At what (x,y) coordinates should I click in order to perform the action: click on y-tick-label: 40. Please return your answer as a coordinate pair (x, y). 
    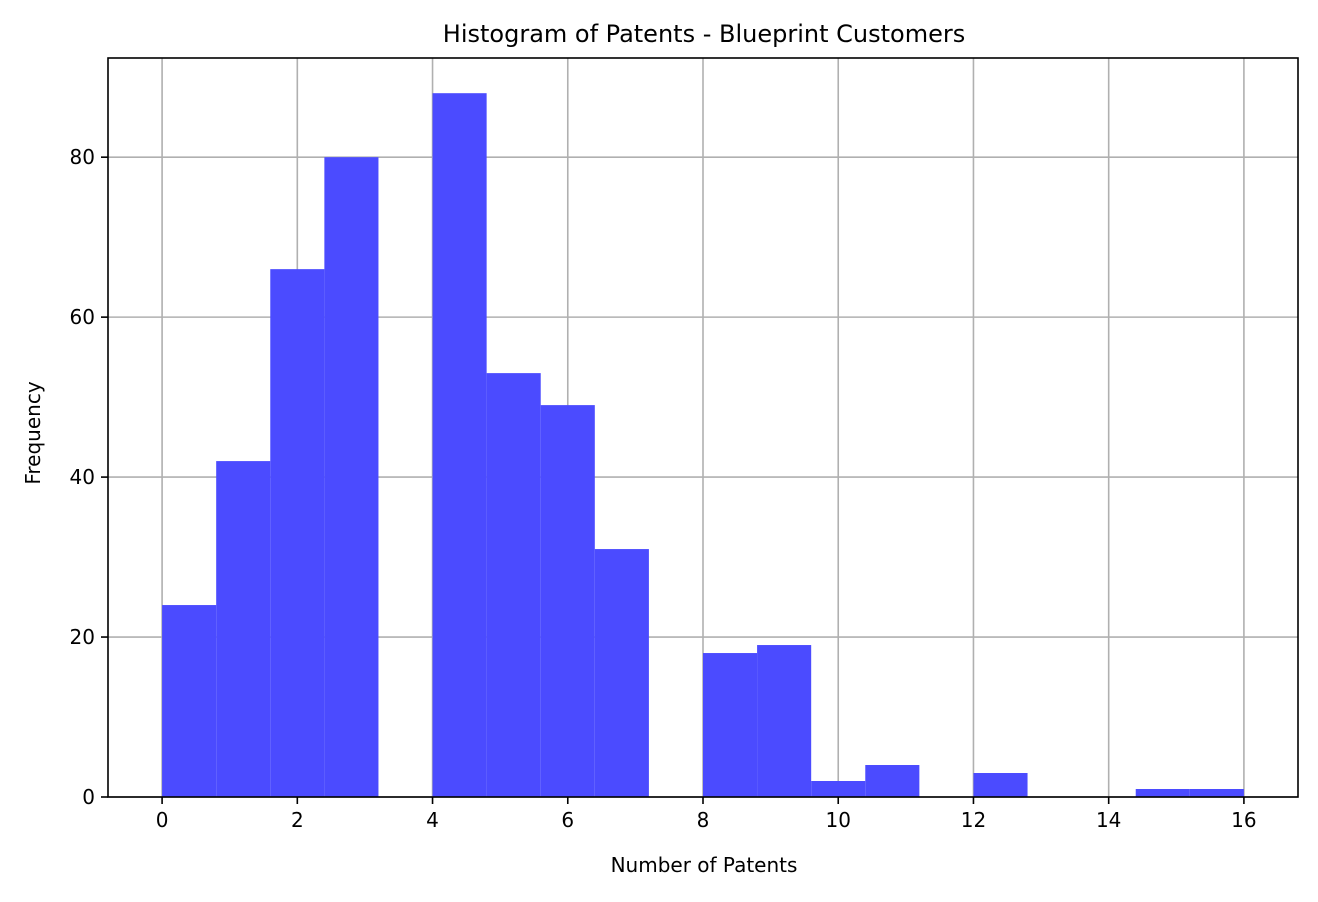
    Looking at the image, I should click on (82, 477).